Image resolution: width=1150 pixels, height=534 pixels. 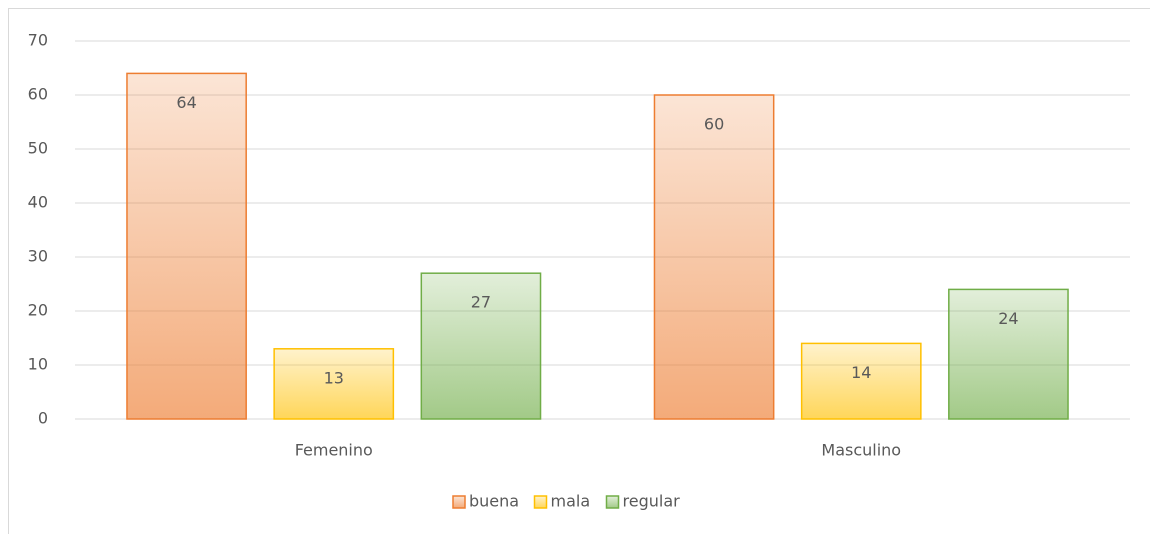 I want to click on y-tick-label: 60, so click(x=38, y=94).